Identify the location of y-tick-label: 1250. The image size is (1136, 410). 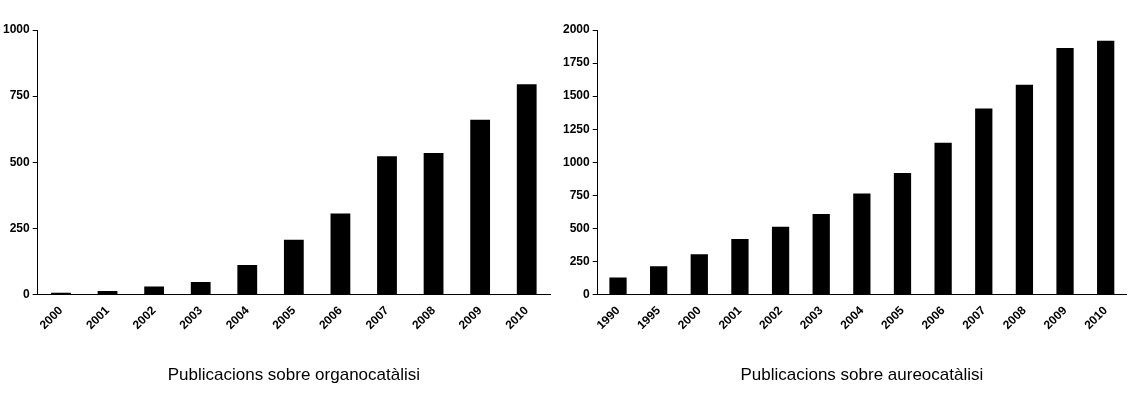
(576, 128).